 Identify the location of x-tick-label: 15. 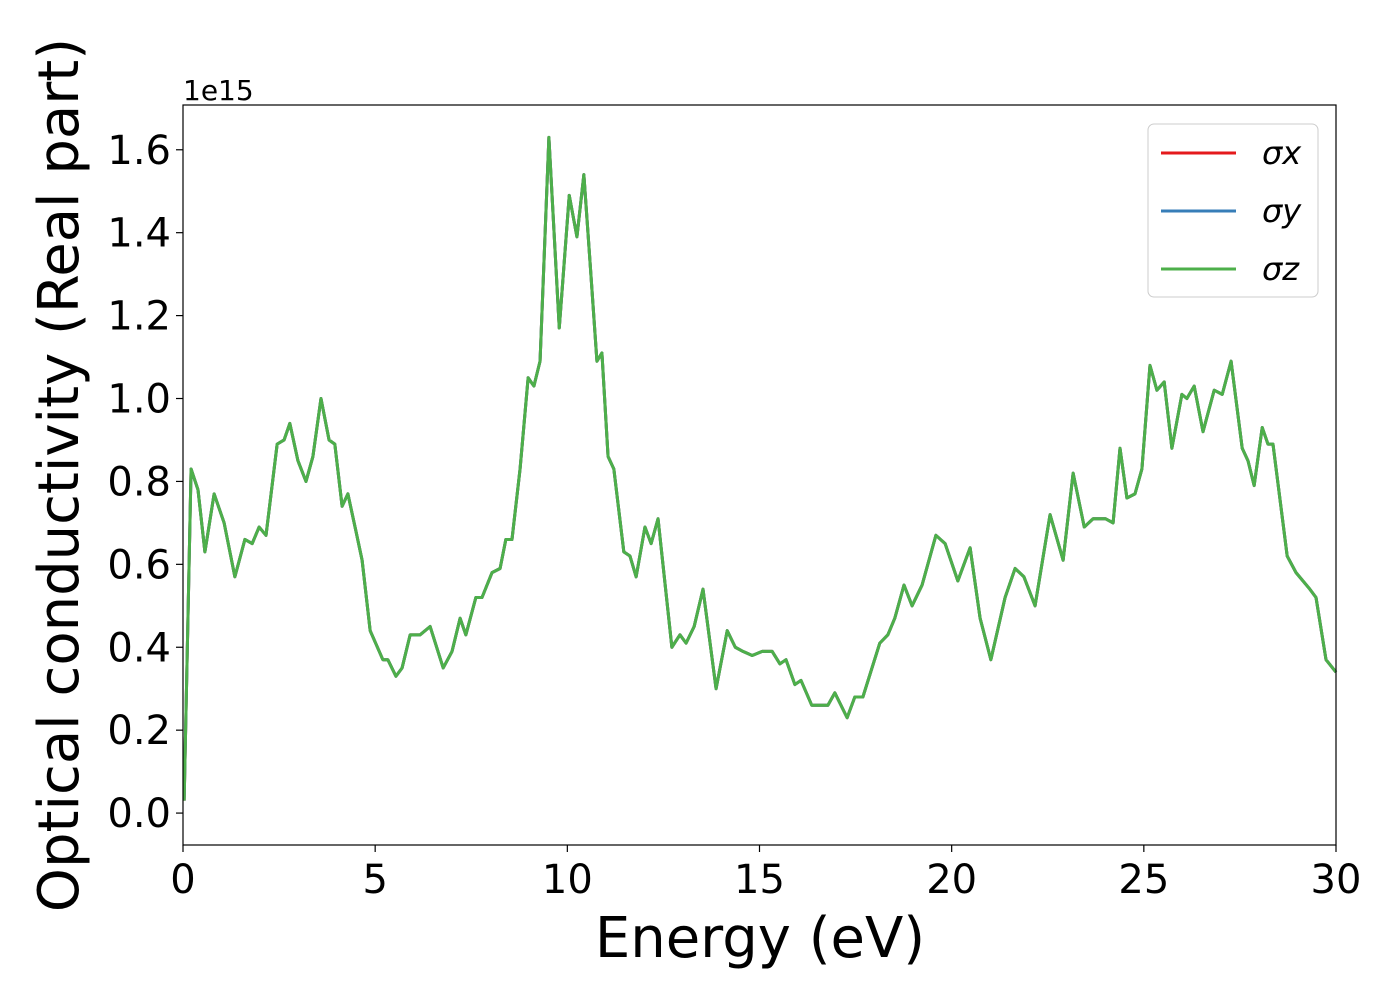
(759, 880).